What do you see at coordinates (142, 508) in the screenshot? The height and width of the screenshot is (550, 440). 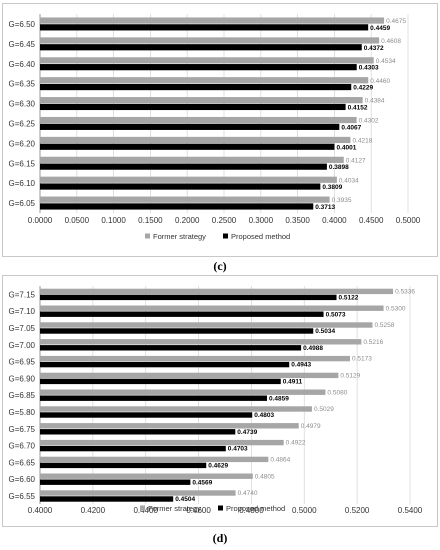 I see `legend-swatch-former-d` at bounding box center [142, 508].